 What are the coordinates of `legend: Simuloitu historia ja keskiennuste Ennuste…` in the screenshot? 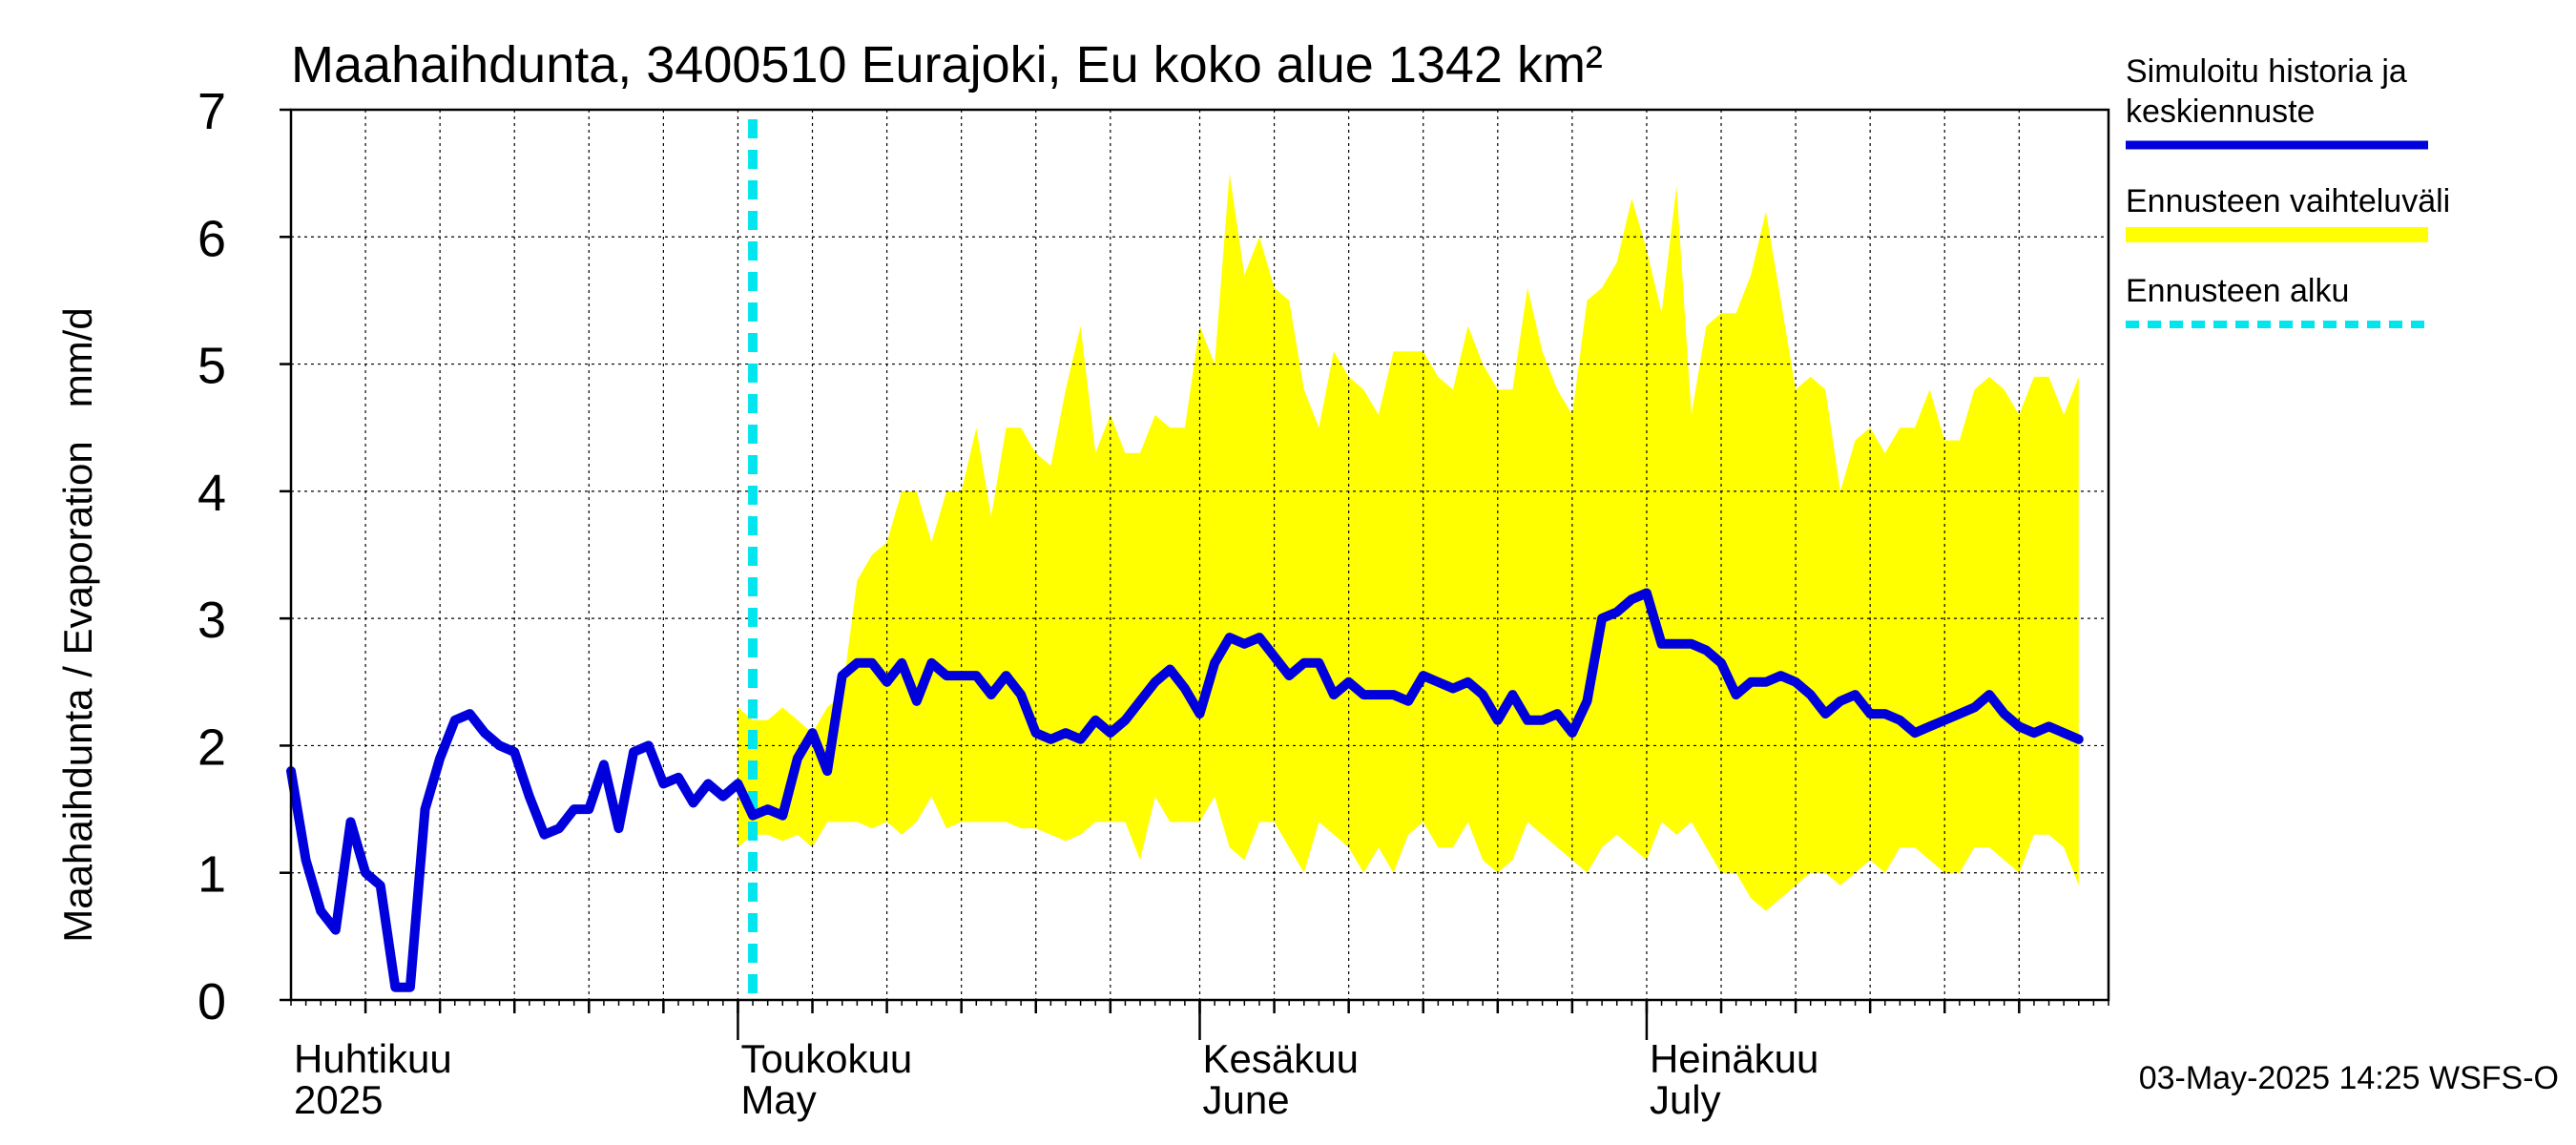 It's located at (2288, 191).